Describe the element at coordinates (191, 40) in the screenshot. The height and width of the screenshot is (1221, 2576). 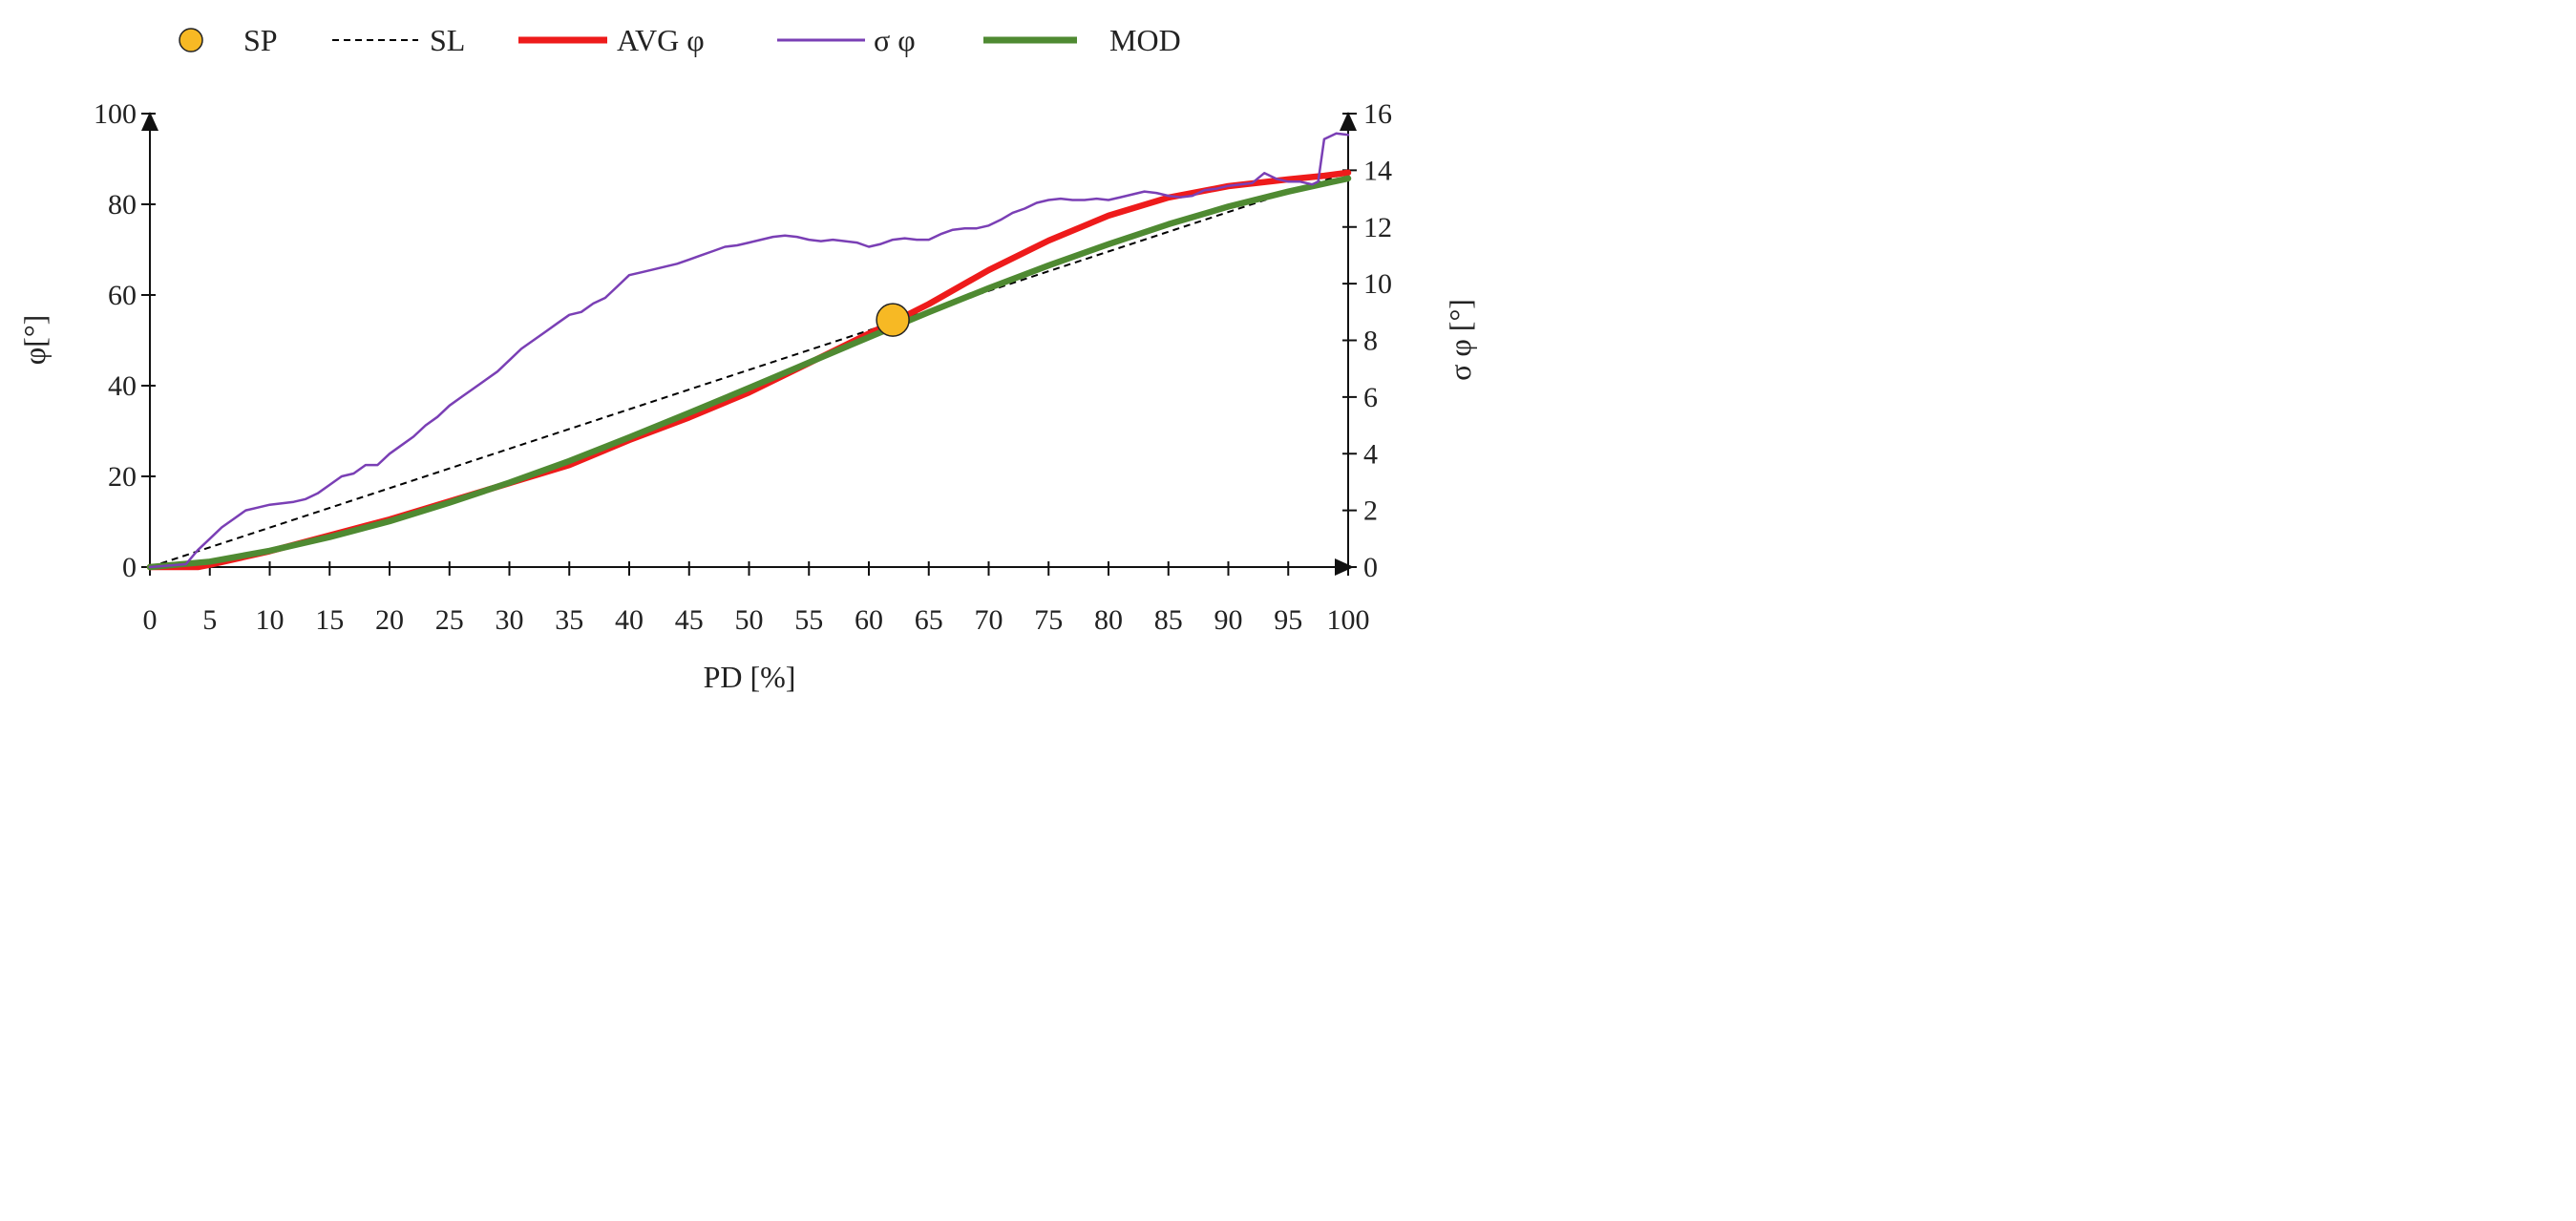
I see `legend-marker-sp` at that location.